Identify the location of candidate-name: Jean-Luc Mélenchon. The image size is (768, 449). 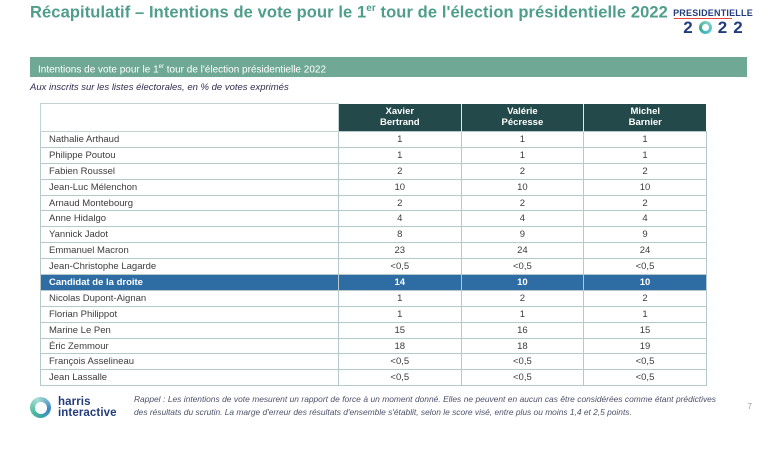
(189, 187).